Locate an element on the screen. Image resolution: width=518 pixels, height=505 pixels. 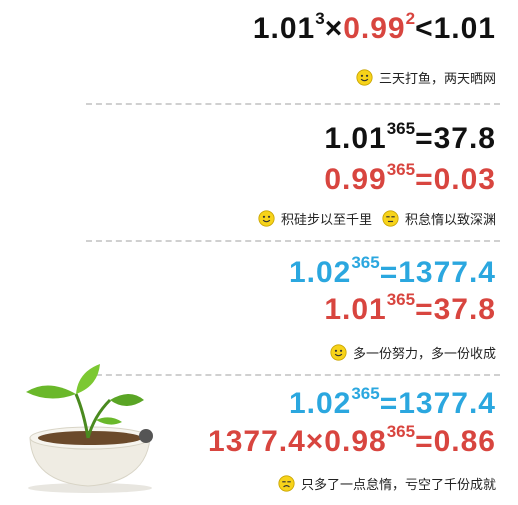
equation-3-2: 1.01365=37.8 is located at coordinates (410, 308).